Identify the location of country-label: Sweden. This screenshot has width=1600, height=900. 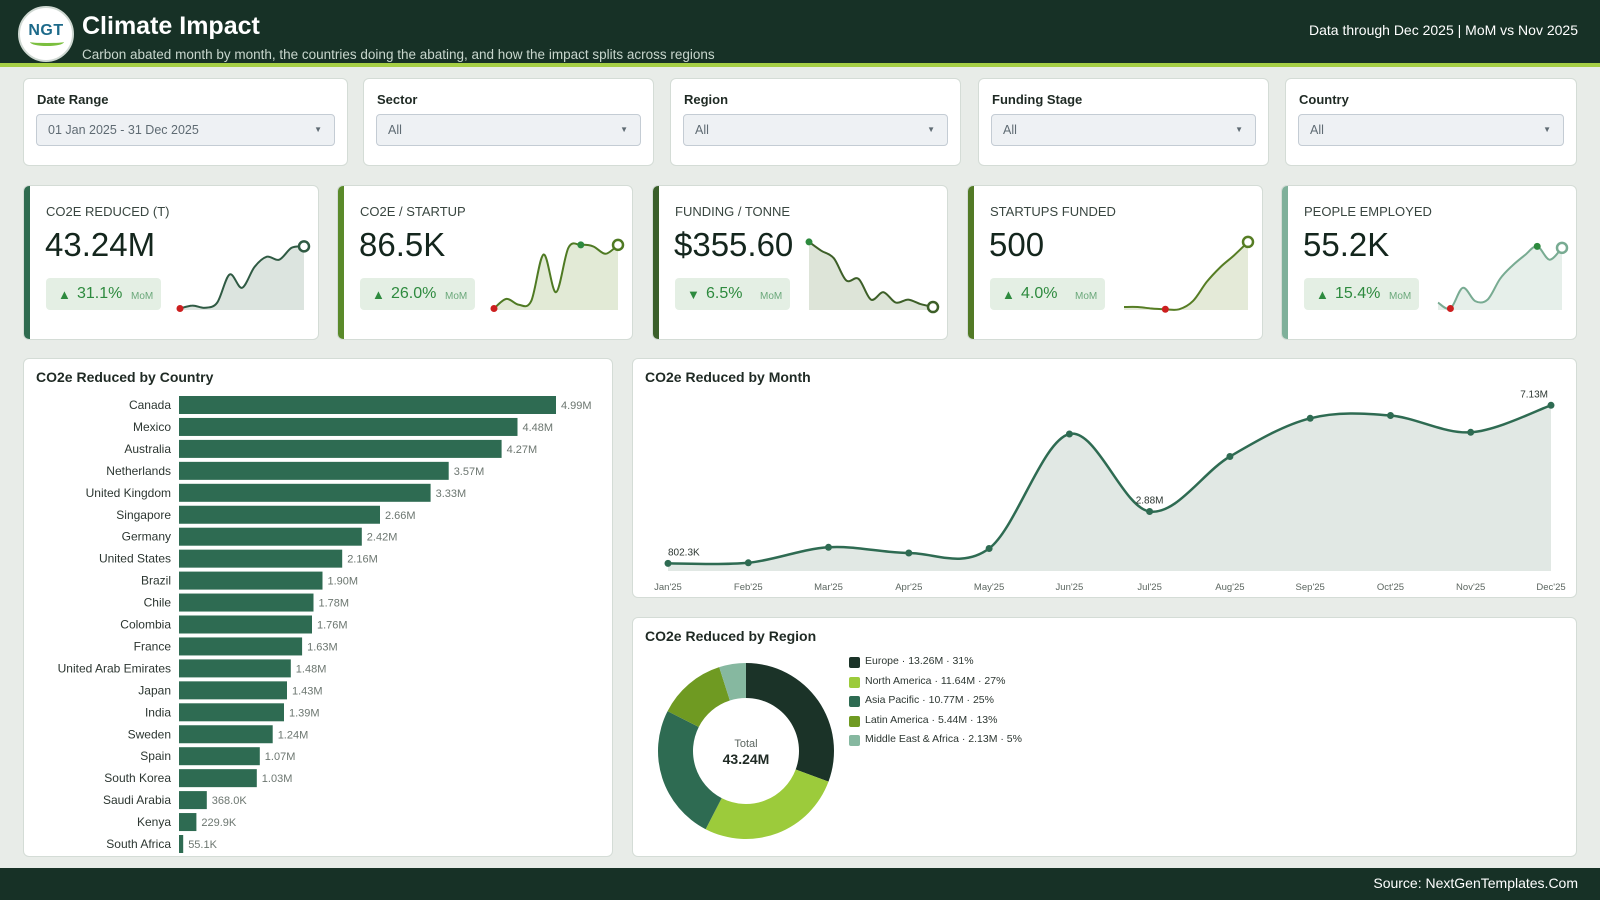
(149, 734).